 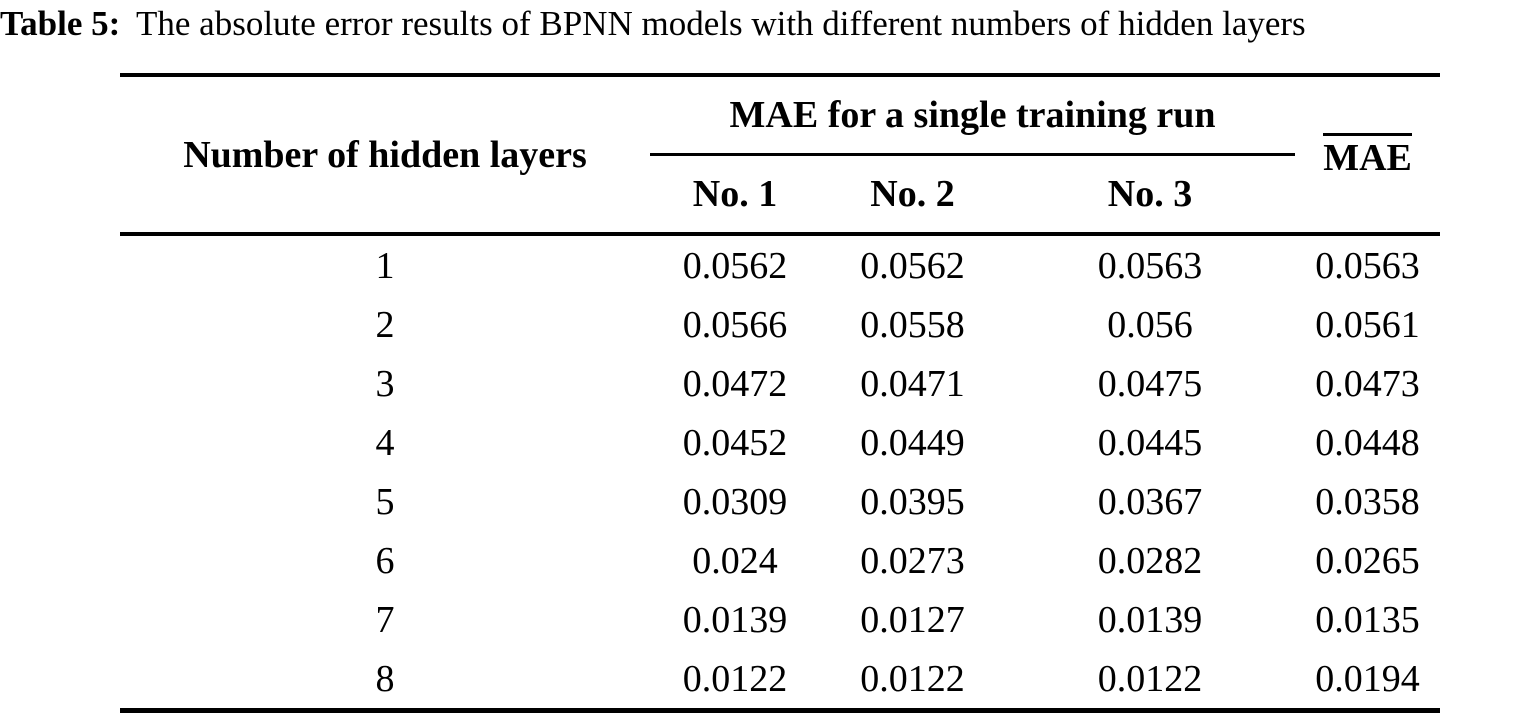 What do you see at coordinates (735, 265) in the screenshot?
I see `cell-run1: 0.0562` at bounding box center [735, 265].